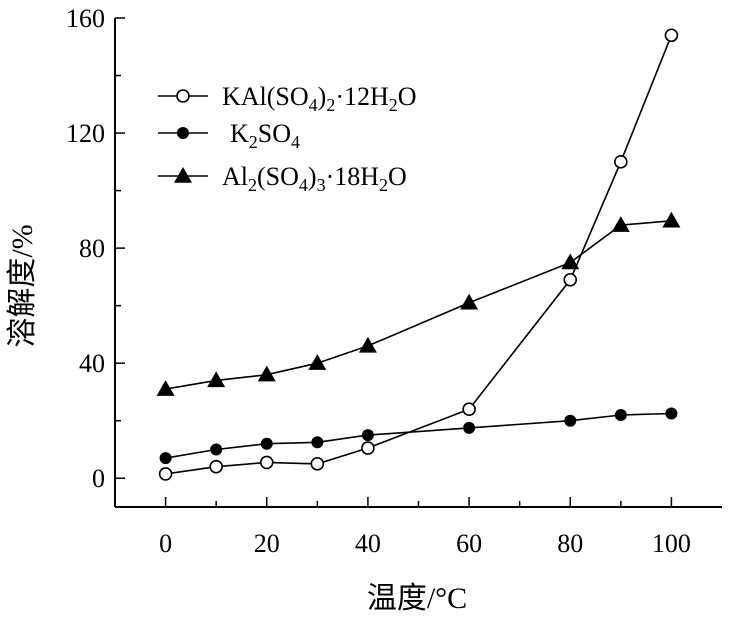  What do you see at coordinates (267, 543) in the screenshot?
I see `x-tick-label-1: 20` at bounding box center [267, 543].